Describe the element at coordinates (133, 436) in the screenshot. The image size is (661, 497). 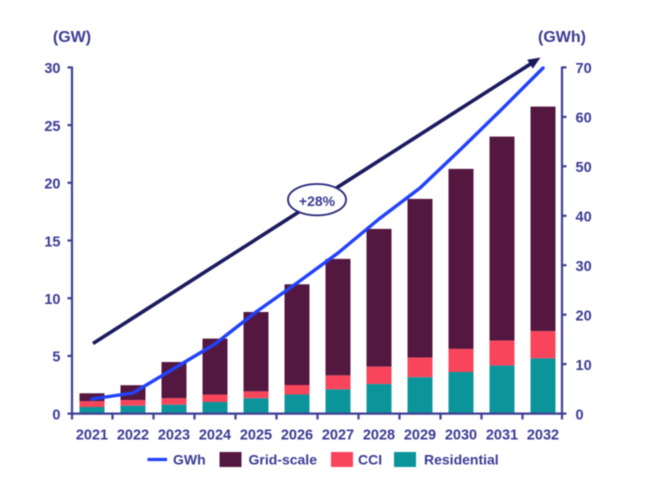
I see `svg-text: 2022` at that location.